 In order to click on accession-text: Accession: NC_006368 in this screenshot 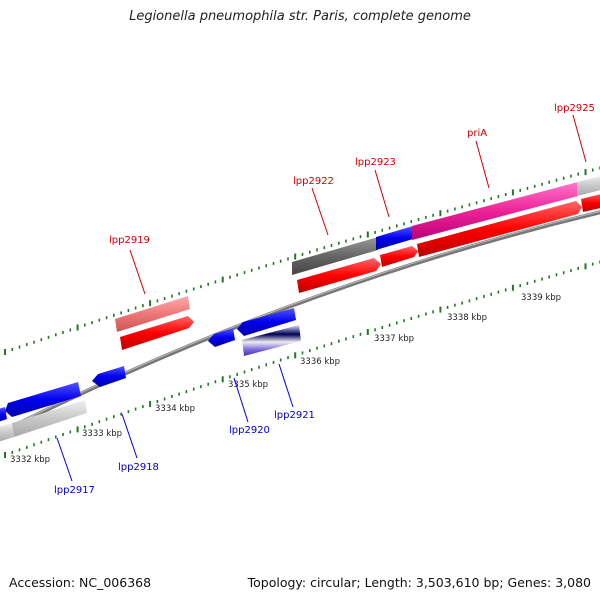, I will do `click(80, 582)`.